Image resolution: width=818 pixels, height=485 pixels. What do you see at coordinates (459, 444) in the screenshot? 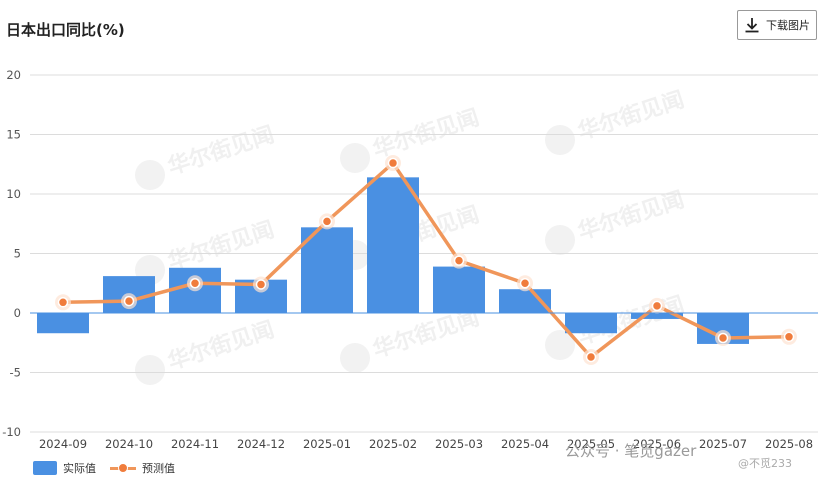
I see `x-tick-label: 2025-03` at bounding box center [459, 444].